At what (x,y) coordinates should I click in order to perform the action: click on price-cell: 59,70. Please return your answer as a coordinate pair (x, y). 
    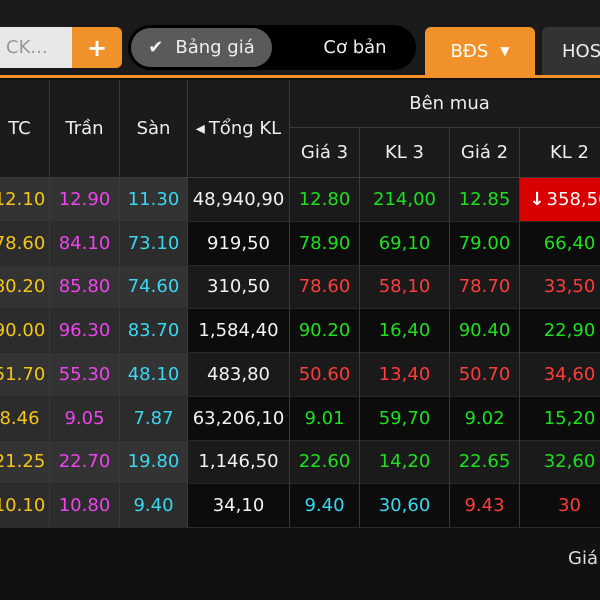
    Looking at the image, I should click on (405, 418).